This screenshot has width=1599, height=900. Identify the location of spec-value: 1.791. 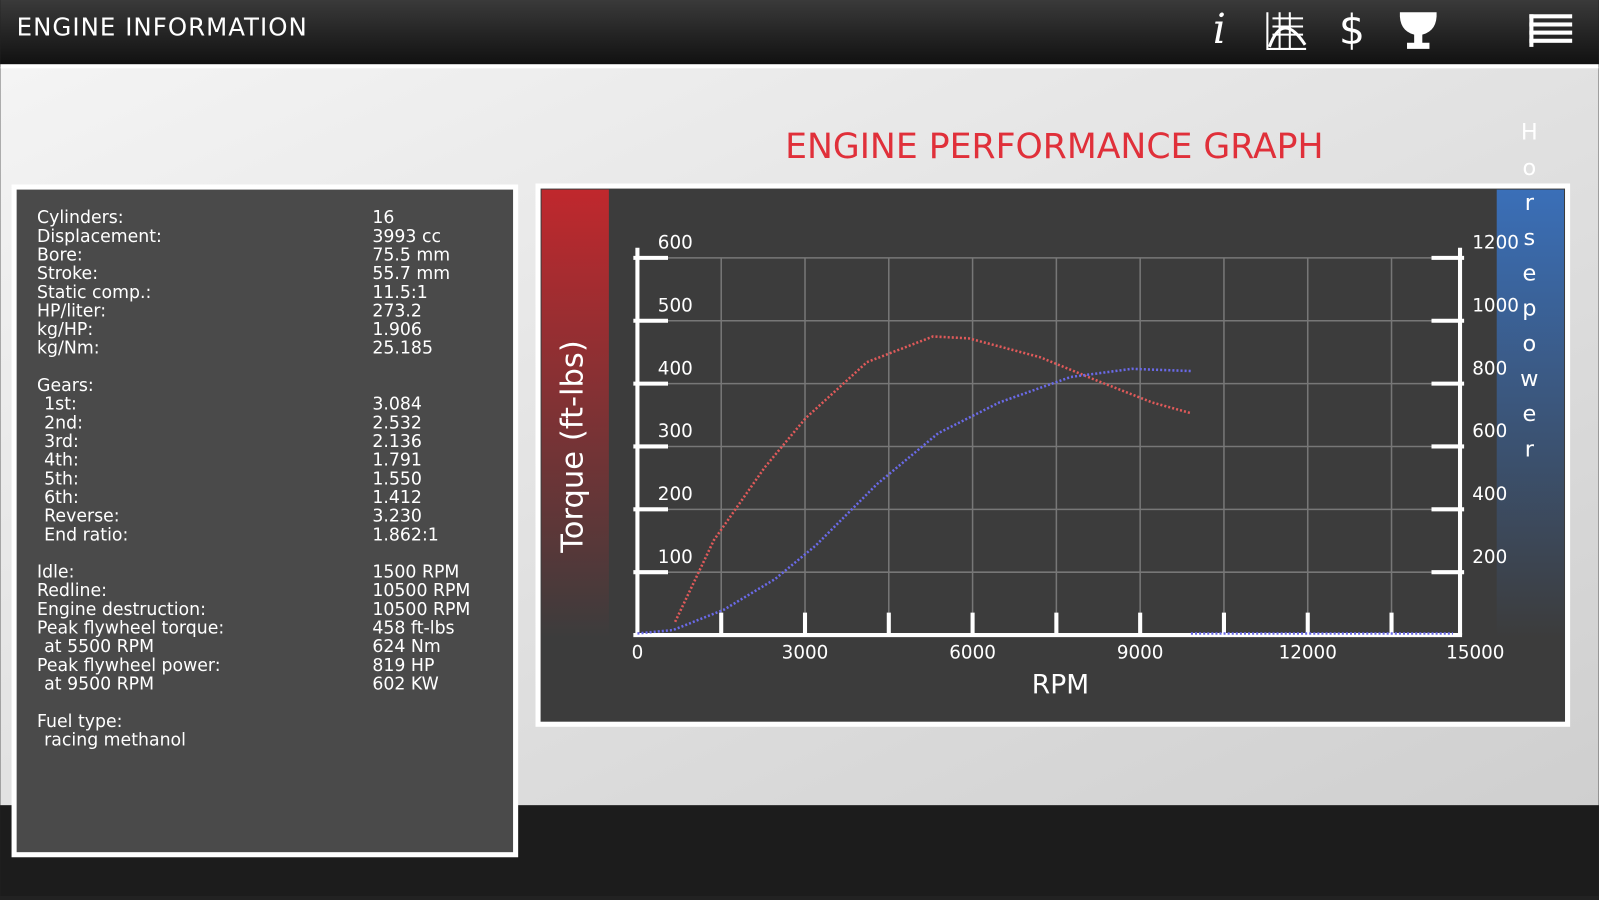
(397, 461).